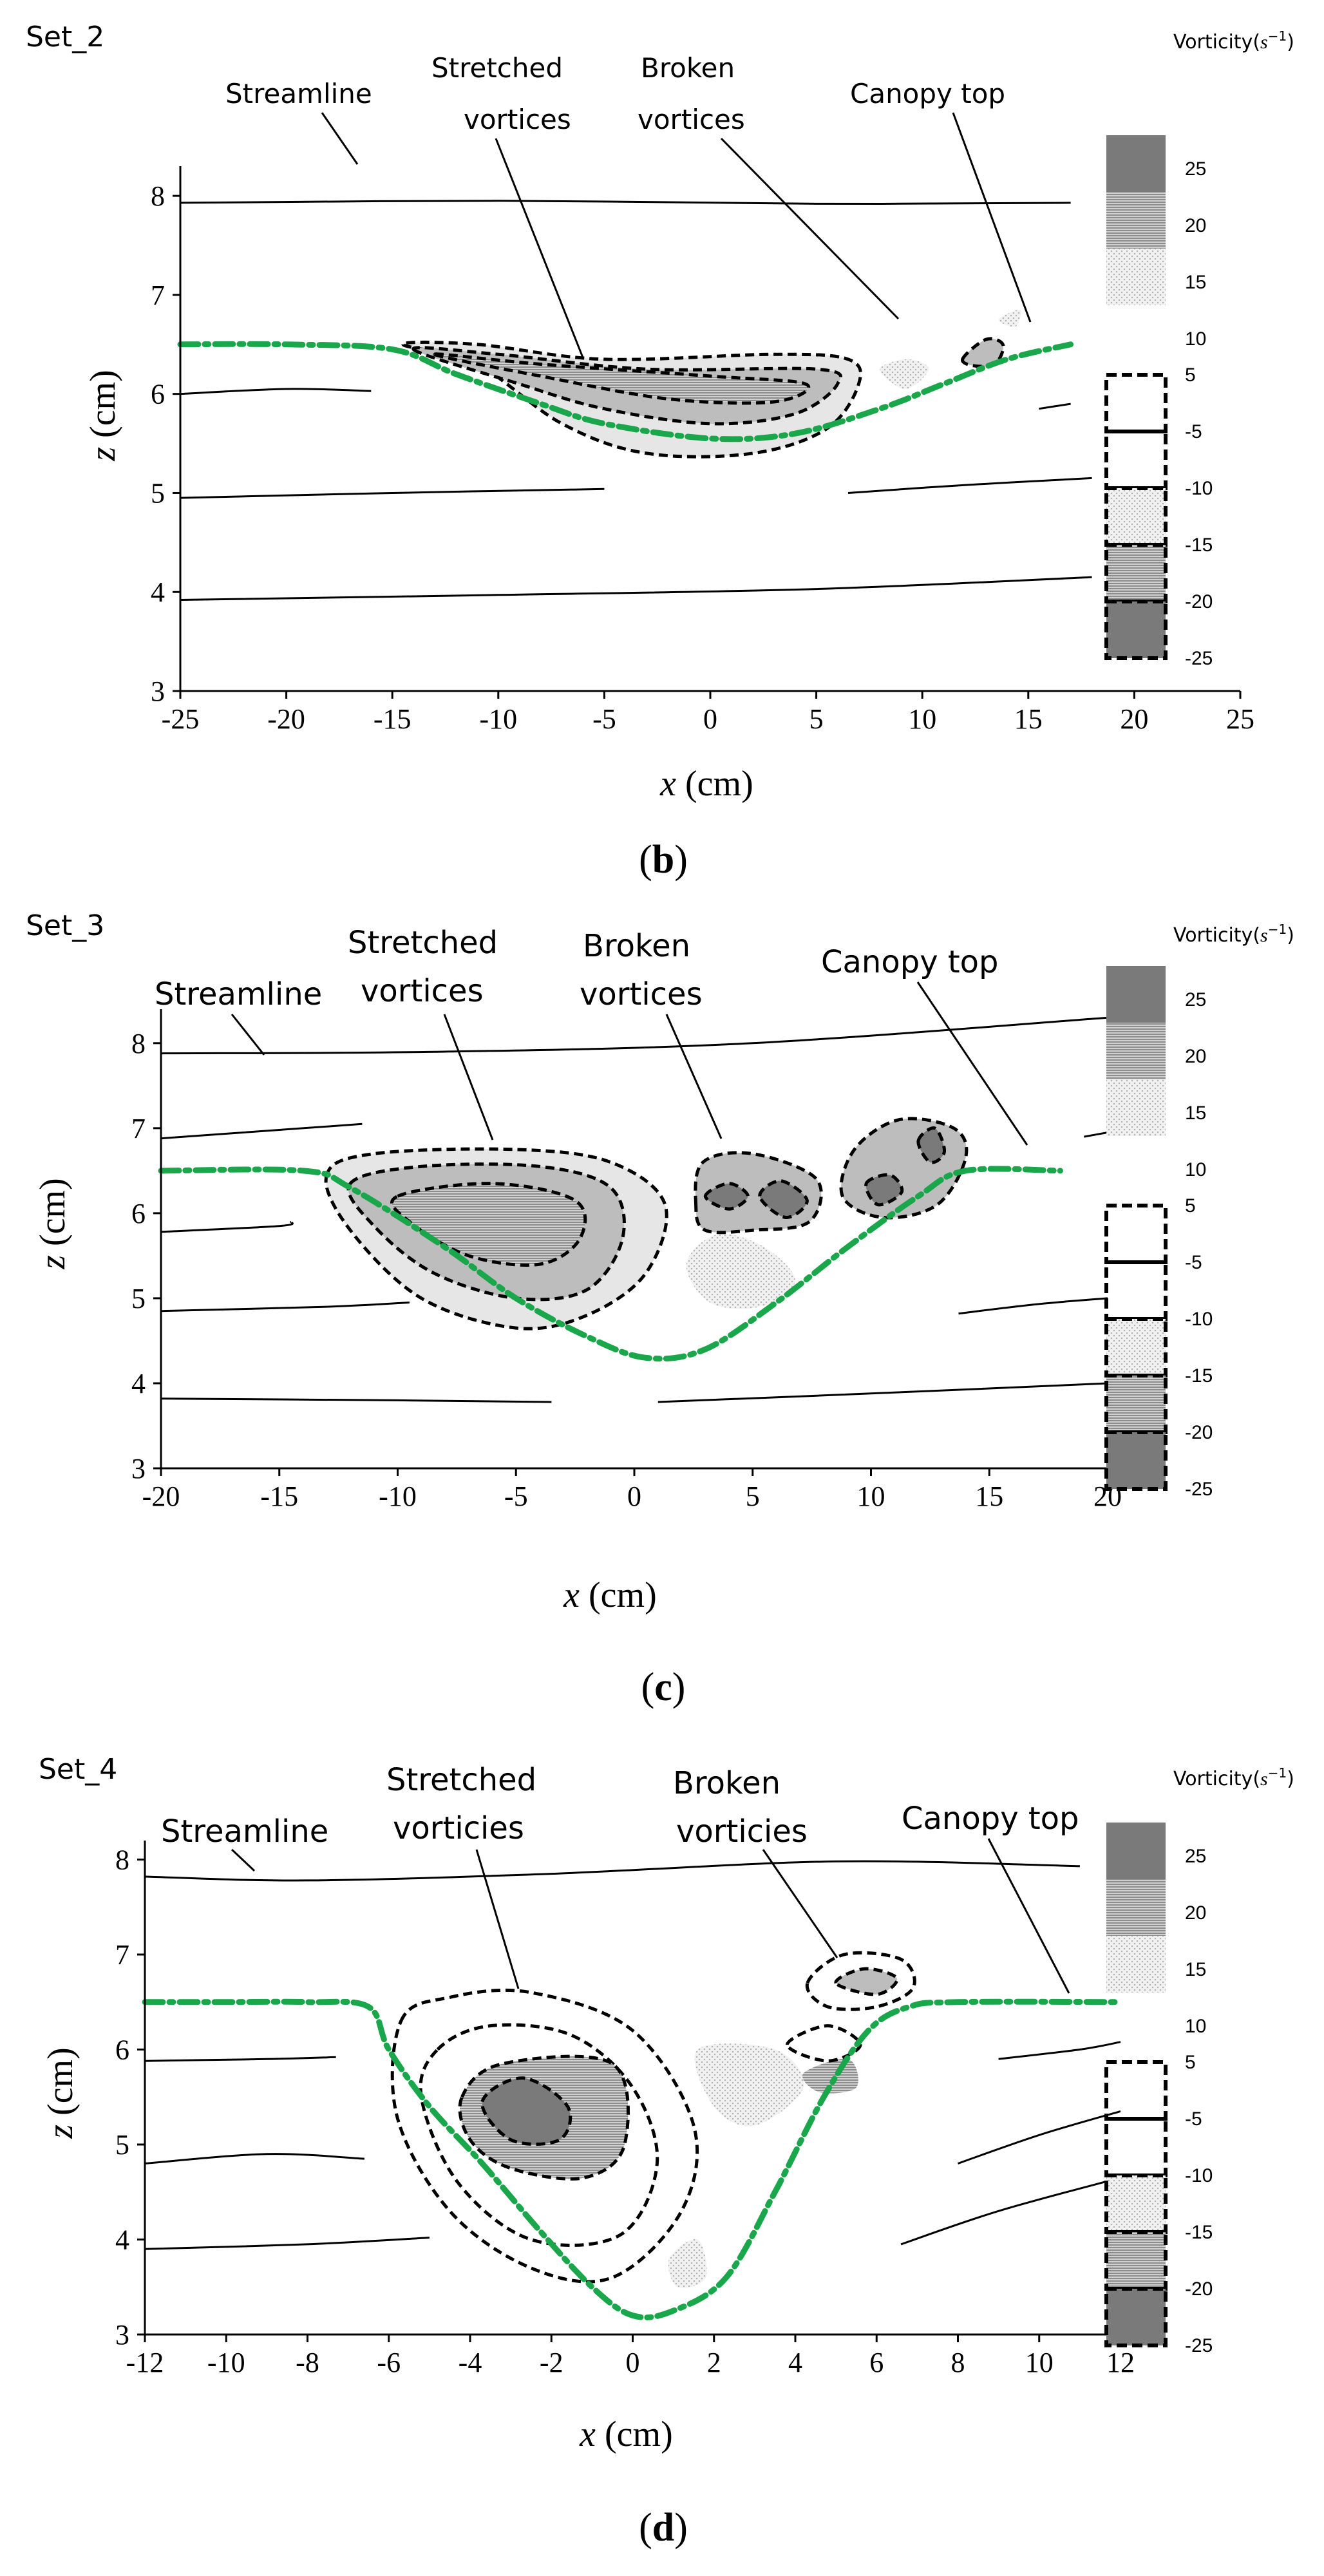  I want to click on y-tick-label: 8, so click(122, 1860).